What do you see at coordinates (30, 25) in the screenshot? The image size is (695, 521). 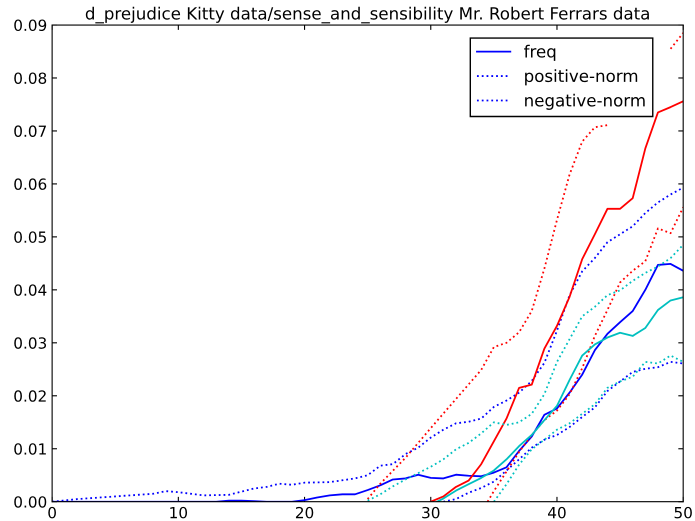 I see `y-tick-label: 0.09` at bounding box center [30, 25].